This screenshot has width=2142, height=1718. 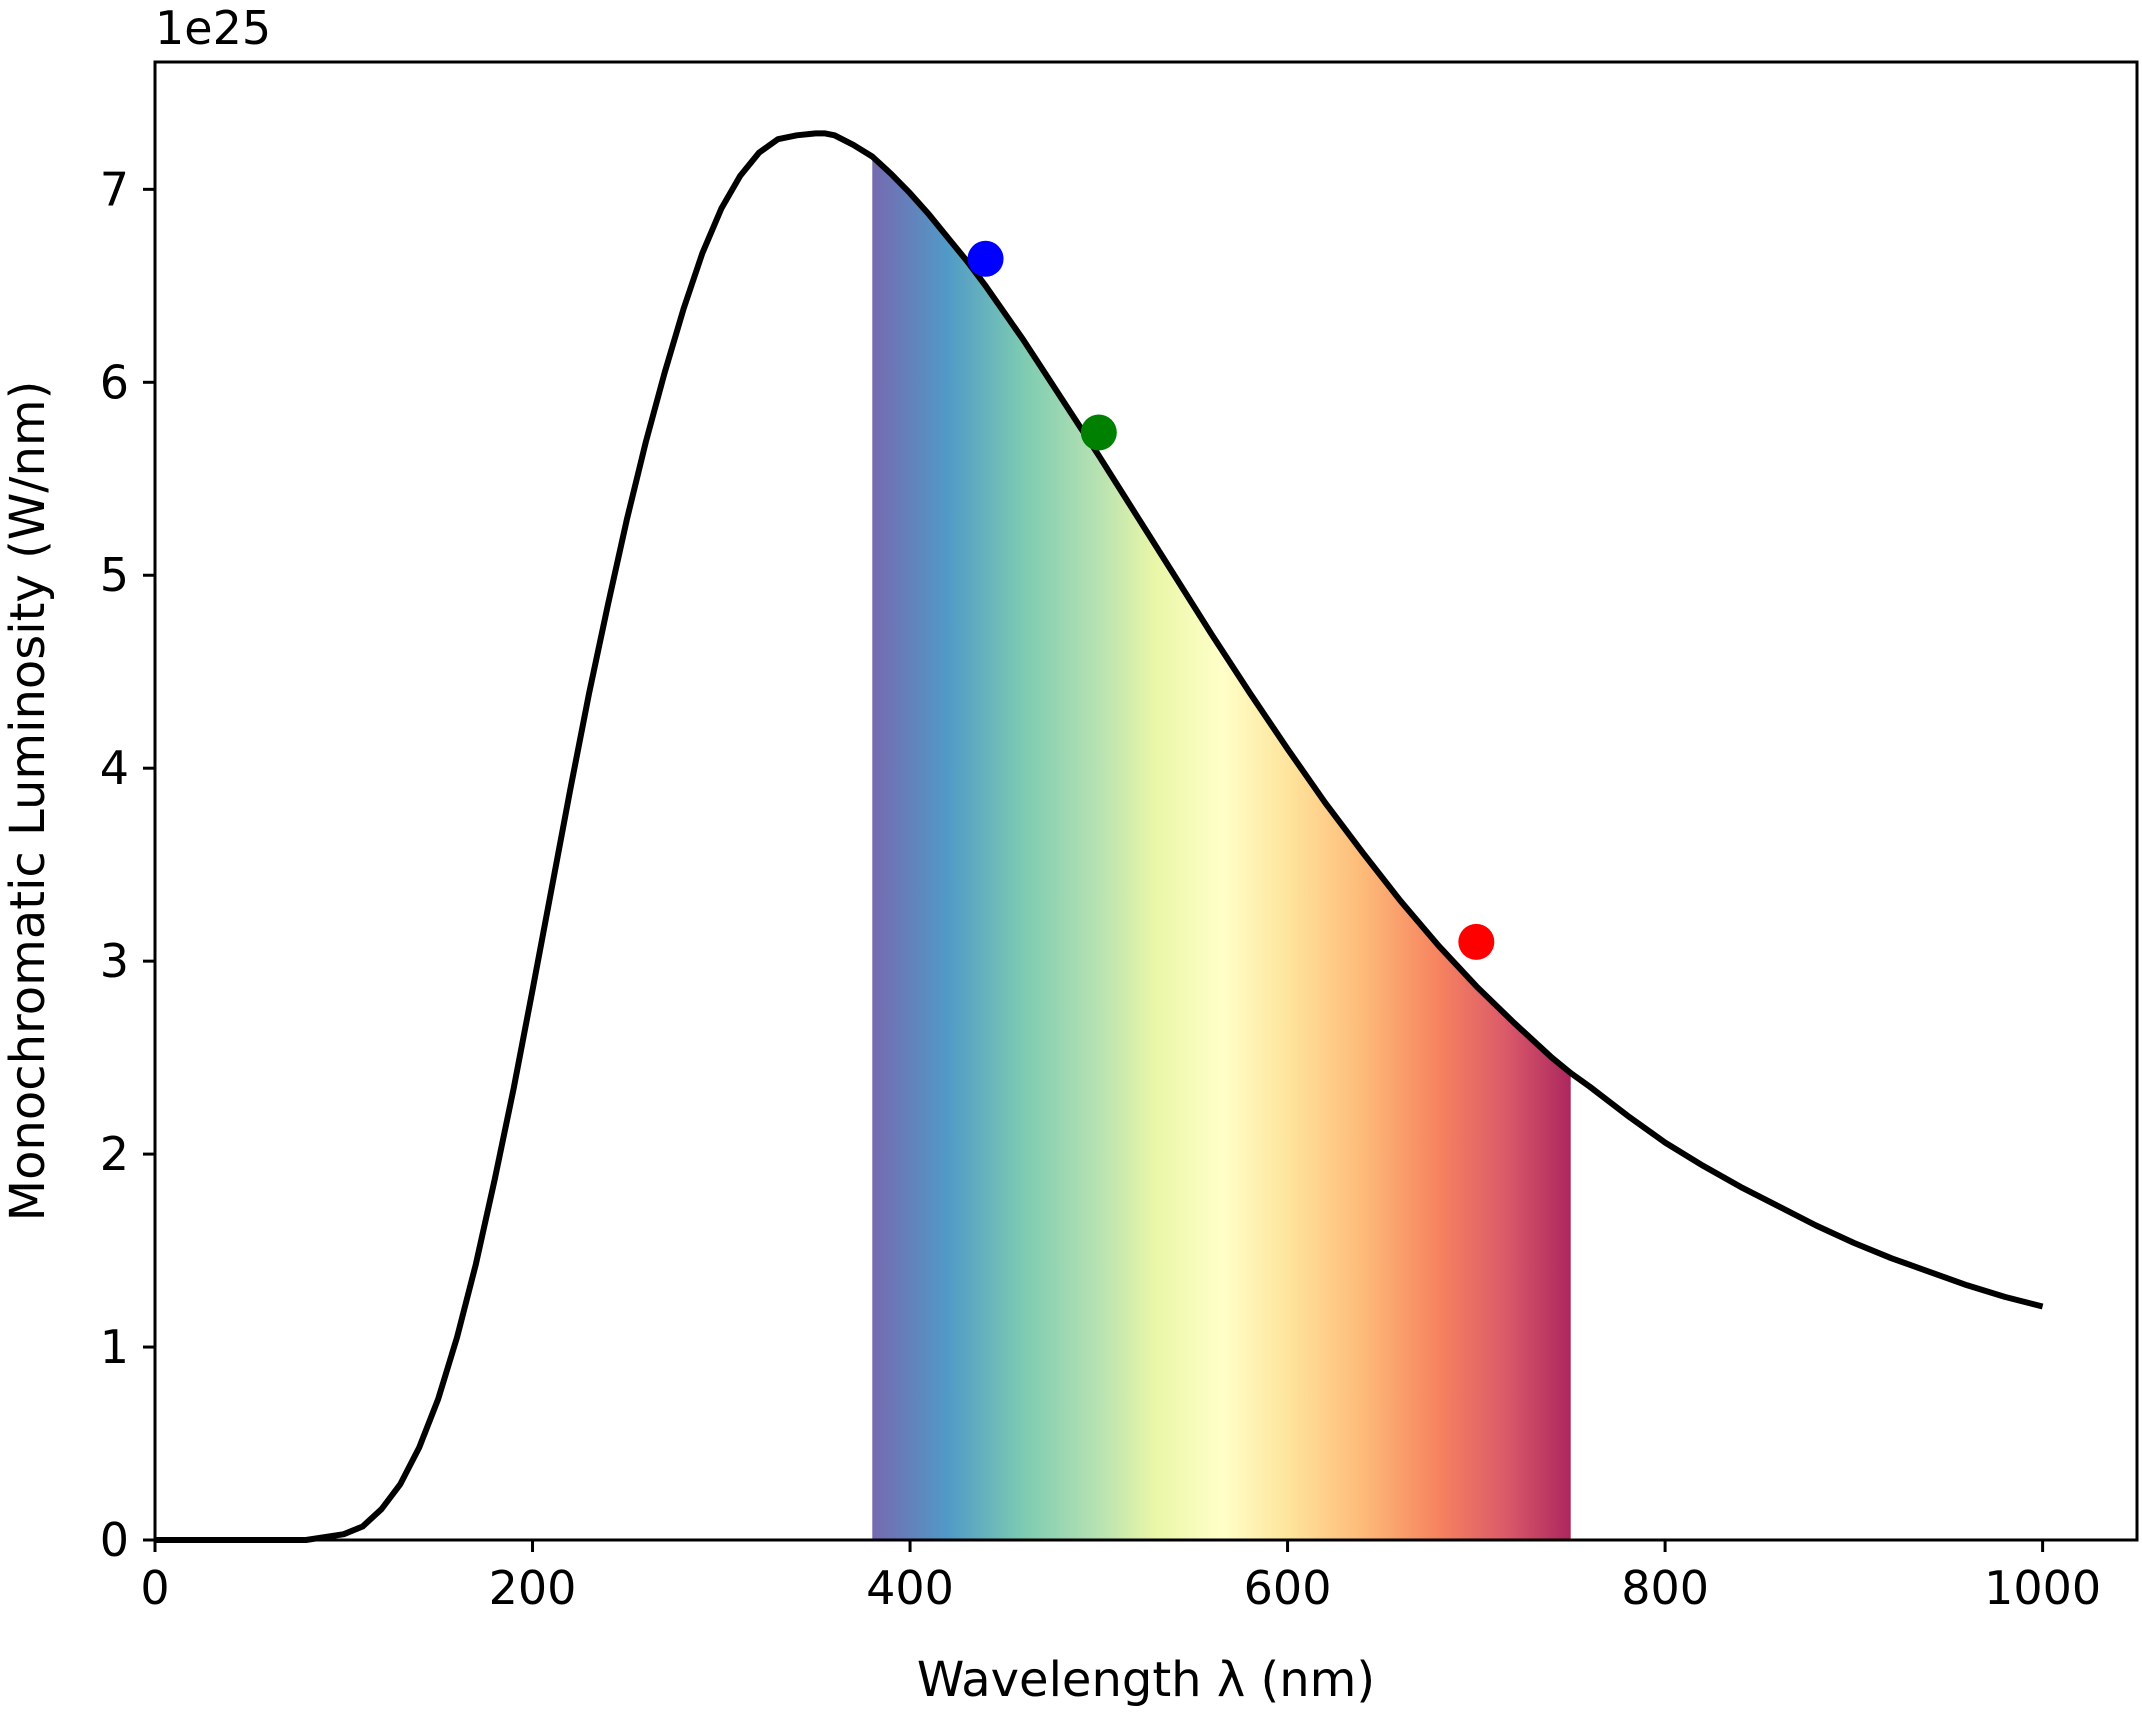 What do you see at coordinates (2042, 1588) in the screenshot?
I see `x-tick-label: 1000` at bounding box center [2042, 1588].